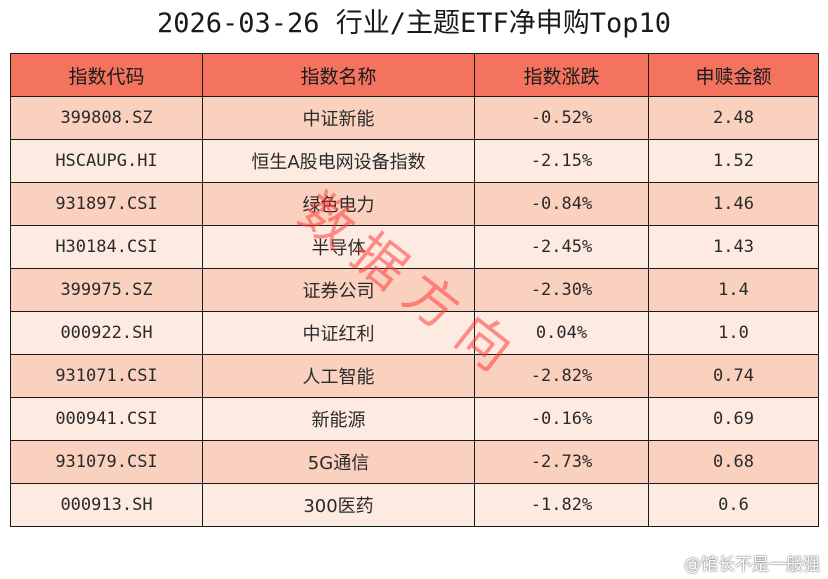 Image resolution: width=828 pixels, height=579 pixels. What do you see at coordinates (106, 290) in the screenshot?
I see `cell-index-code: 399975.SZ` at bounding box center [106, 290].